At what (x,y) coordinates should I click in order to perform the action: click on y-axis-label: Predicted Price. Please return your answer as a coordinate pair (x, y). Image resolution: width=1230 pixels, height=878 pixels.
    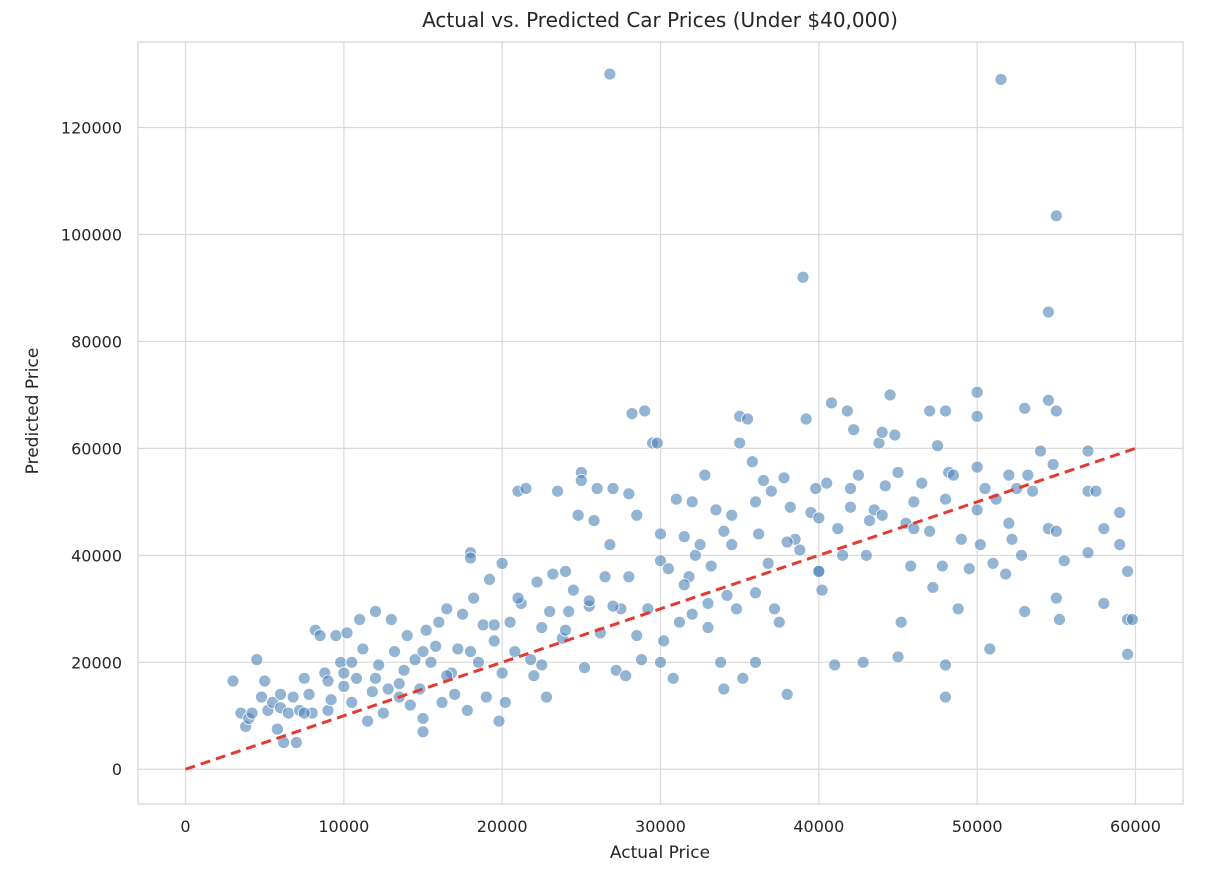
    Looking at the image, I should click on (33, 411).